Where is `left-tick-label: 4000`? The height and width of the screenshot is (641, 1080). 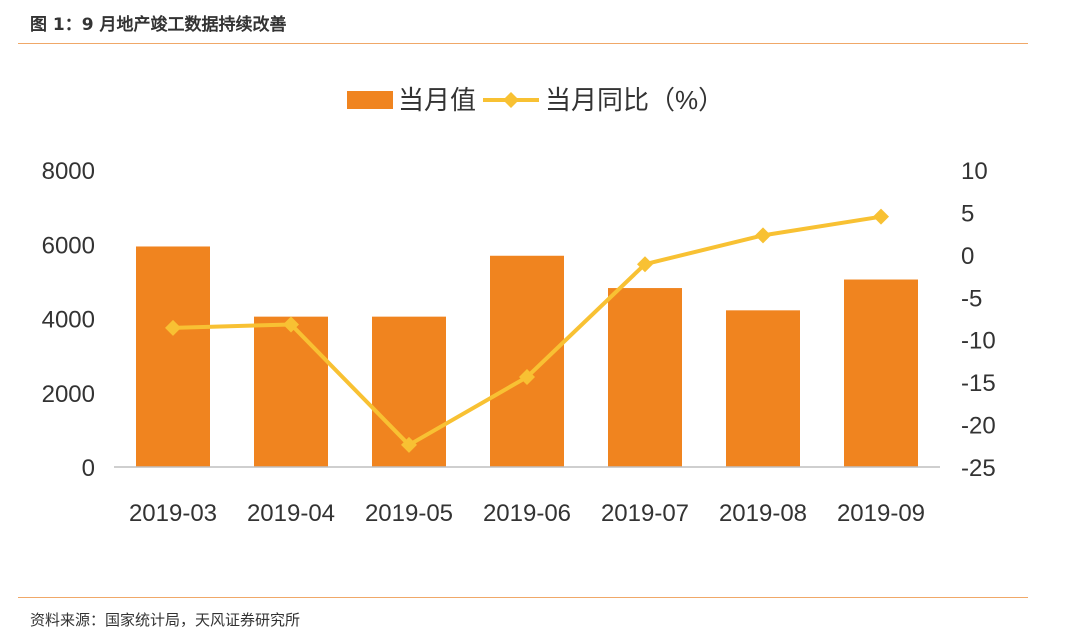
left-tick-label: 4000 is located at coordinates (68, 320).